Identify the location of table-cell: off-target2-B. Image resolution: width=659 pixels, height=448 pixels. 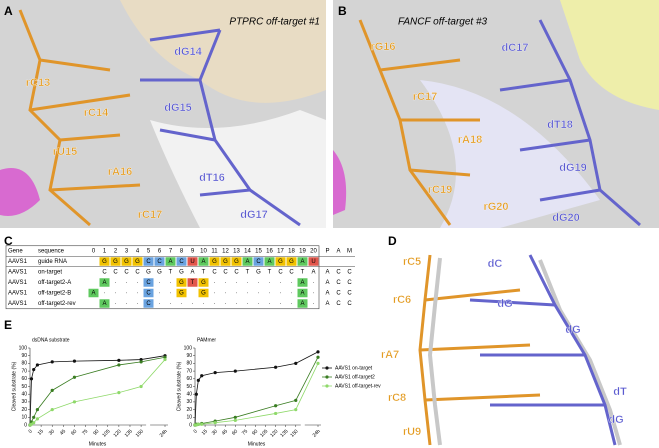
(54, 294).